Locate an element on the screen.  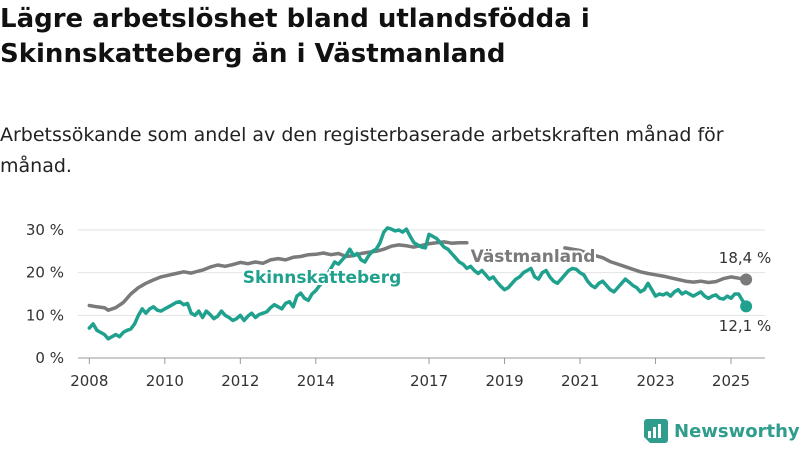
x-tick-label: 2023 is located at coordinates (655, 381).